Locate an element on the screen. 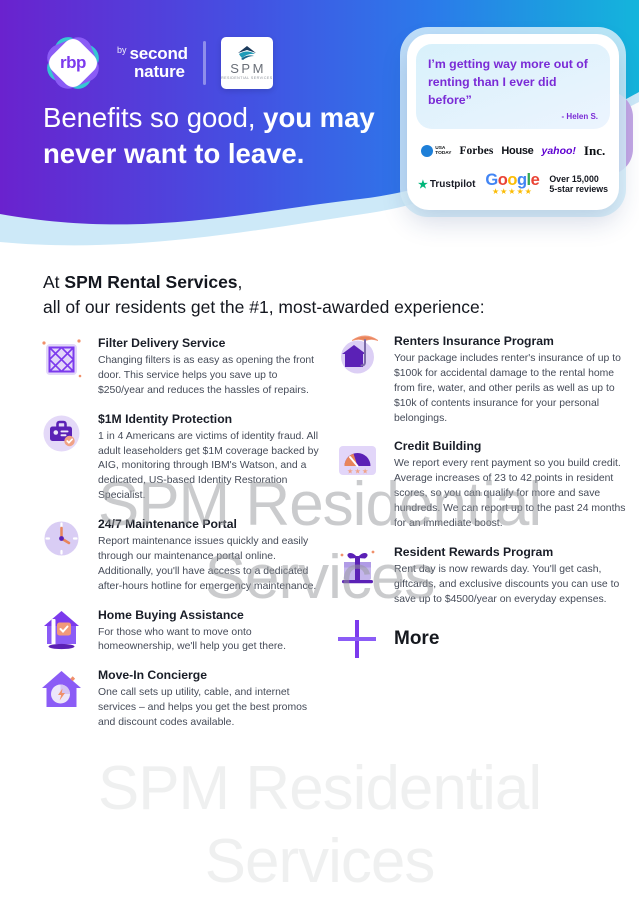  yahoo-logo: yahoo! is located at coordinates (558, 151).